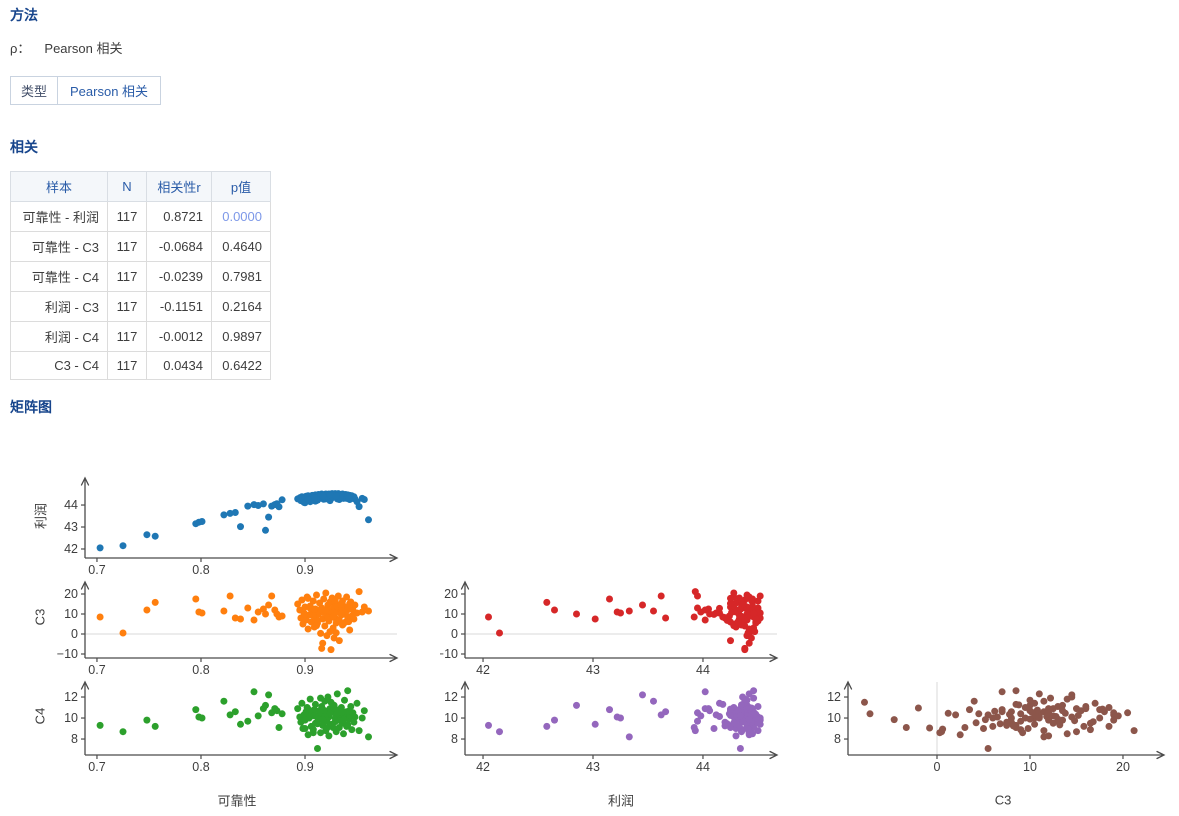 The height and width of the screenshot is (816, 1179). I want to click on table-row: 可靠性 - C4 117 -0.0239 0.7981, so click(140, 276).